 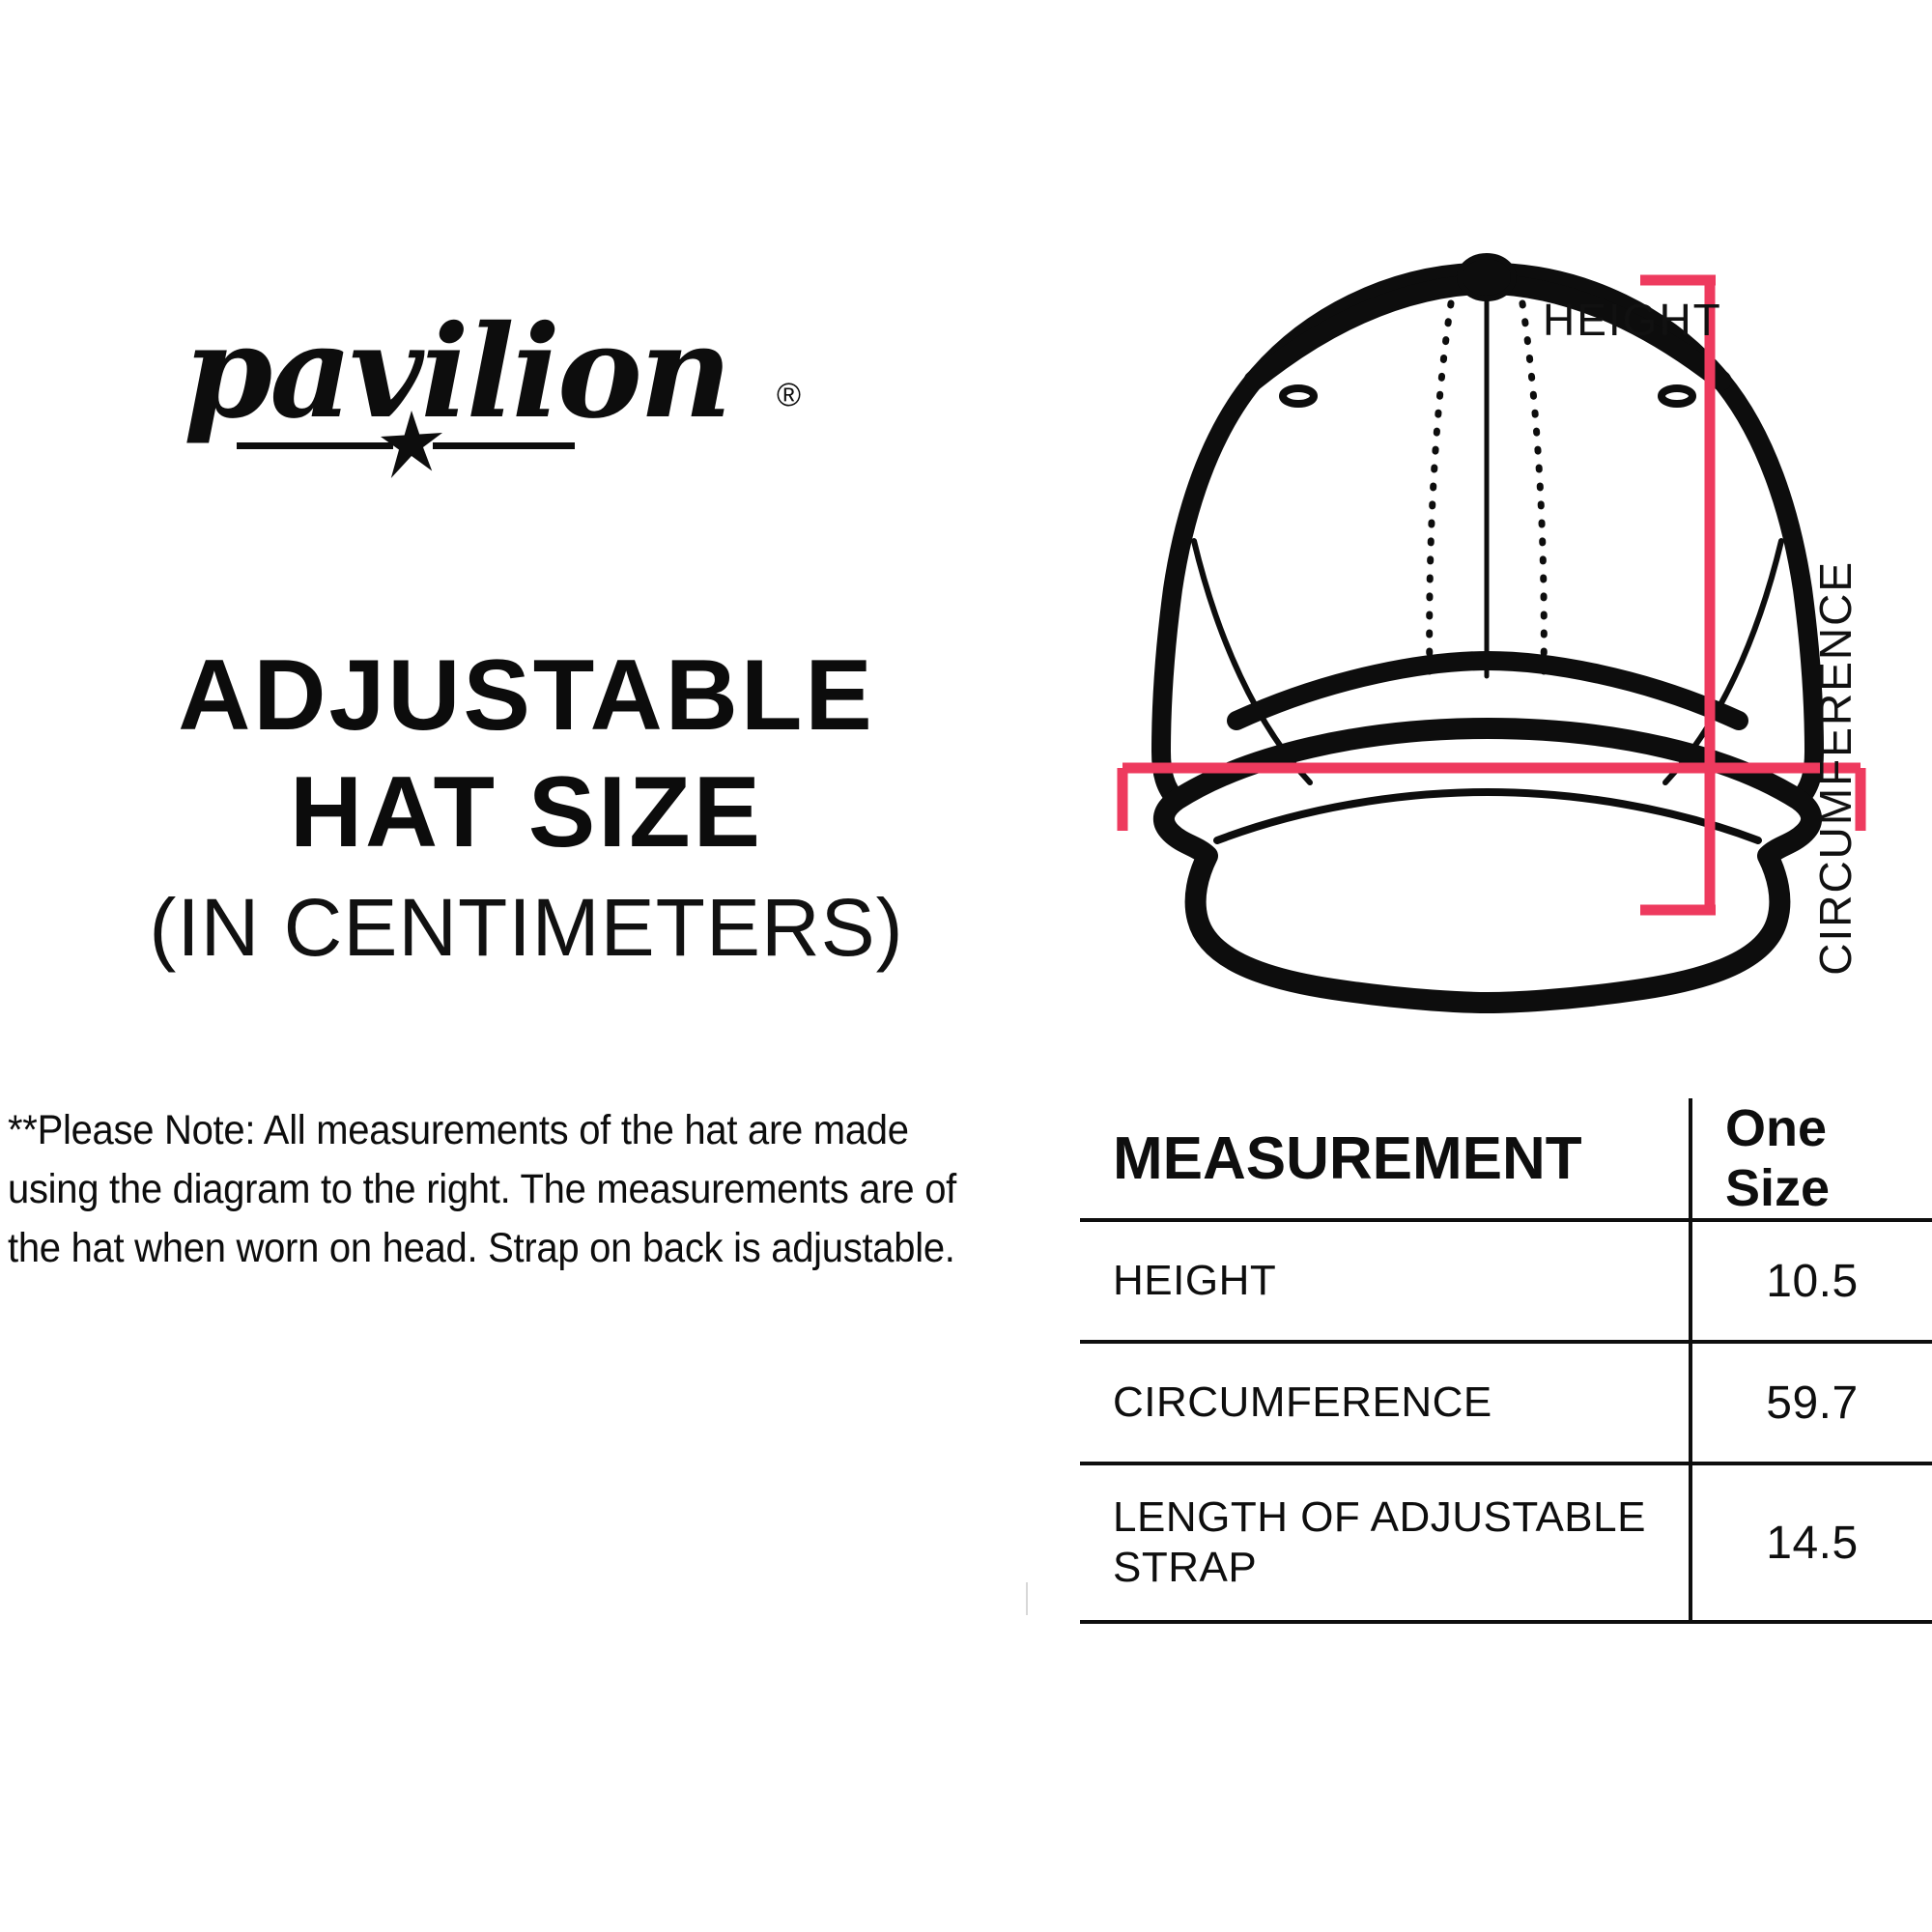 What do you see at coordinates (1379, 1517) in the screenshot?
I see `table-cell-measurement-strap-line-1: LENGTH OF ADJUSTABLE` at bounding box center [1379, 1517].